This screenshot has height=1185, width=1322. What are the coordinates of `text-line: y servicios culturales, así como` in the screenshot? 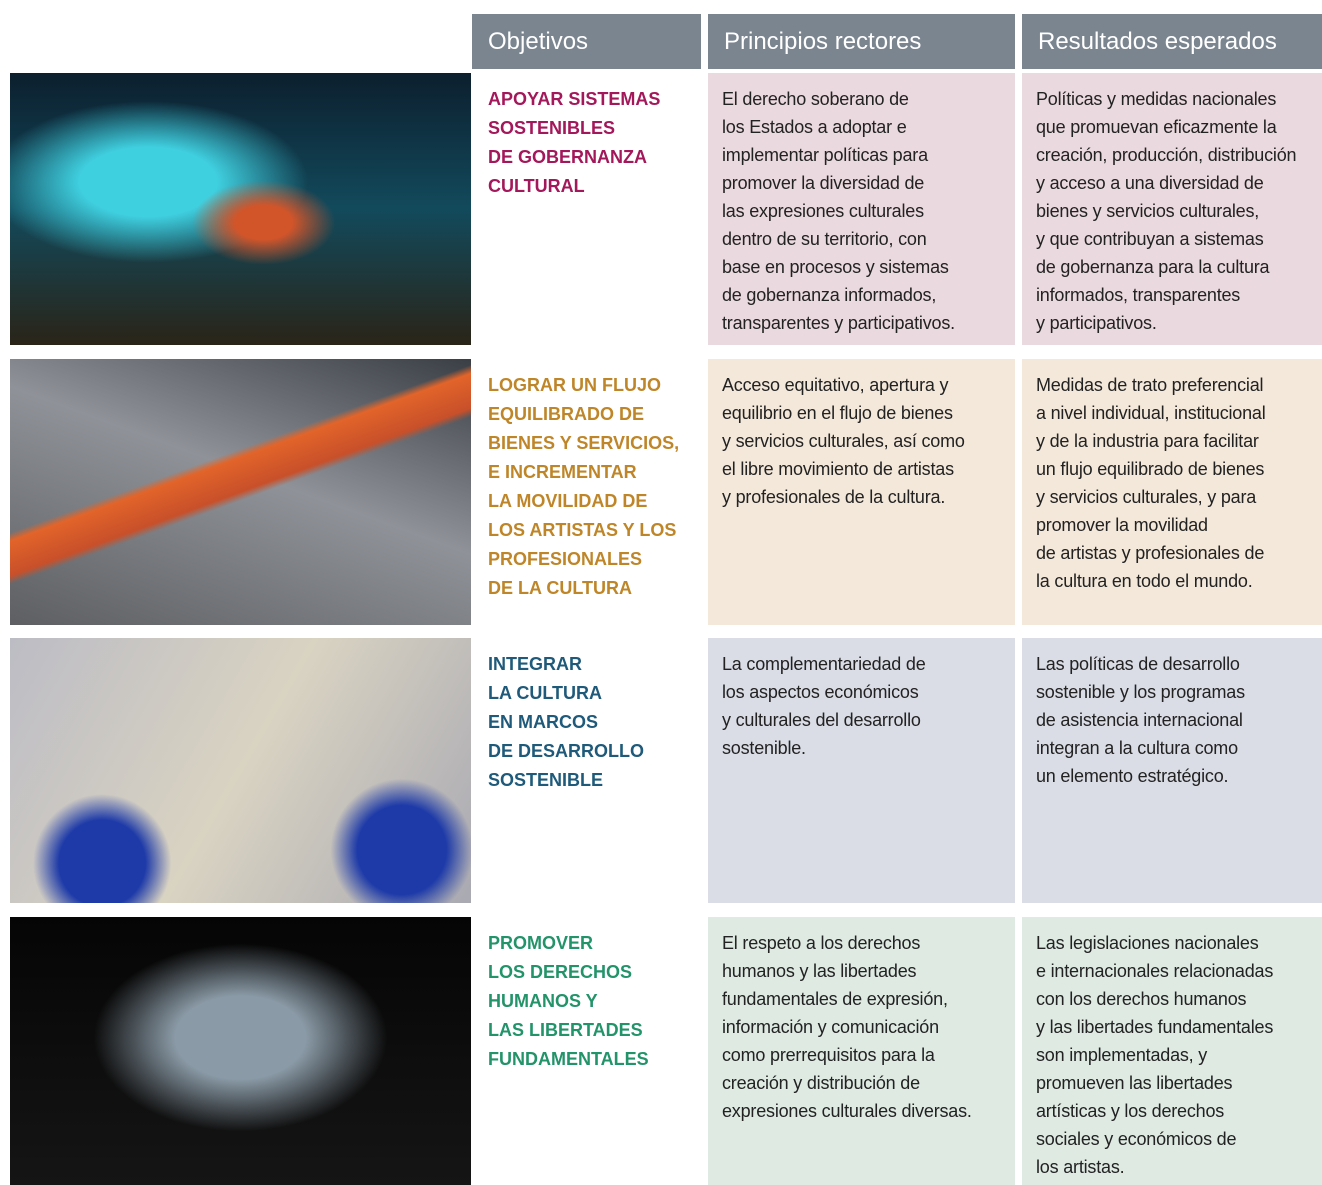 It's located at (843, 441).